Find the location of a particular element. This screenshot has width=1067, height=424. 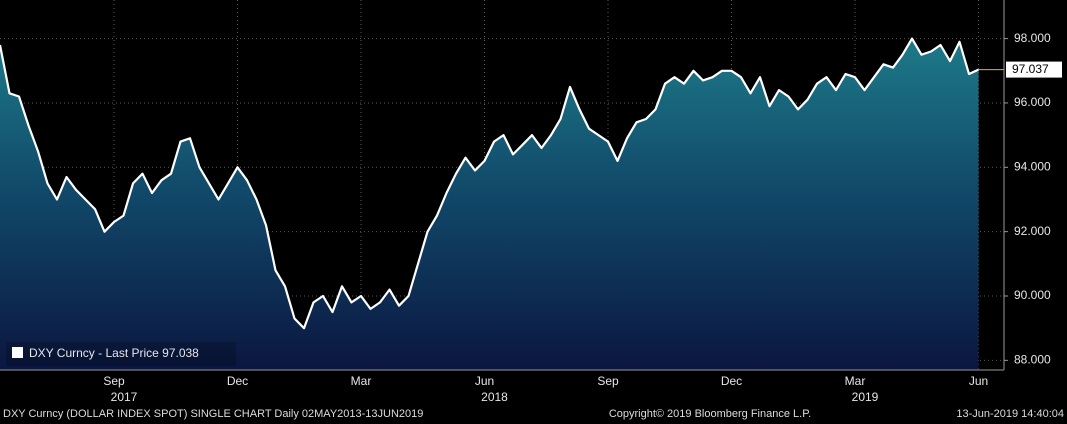

y-tick-label: 90.000 is located at coordinates (1032, 295).